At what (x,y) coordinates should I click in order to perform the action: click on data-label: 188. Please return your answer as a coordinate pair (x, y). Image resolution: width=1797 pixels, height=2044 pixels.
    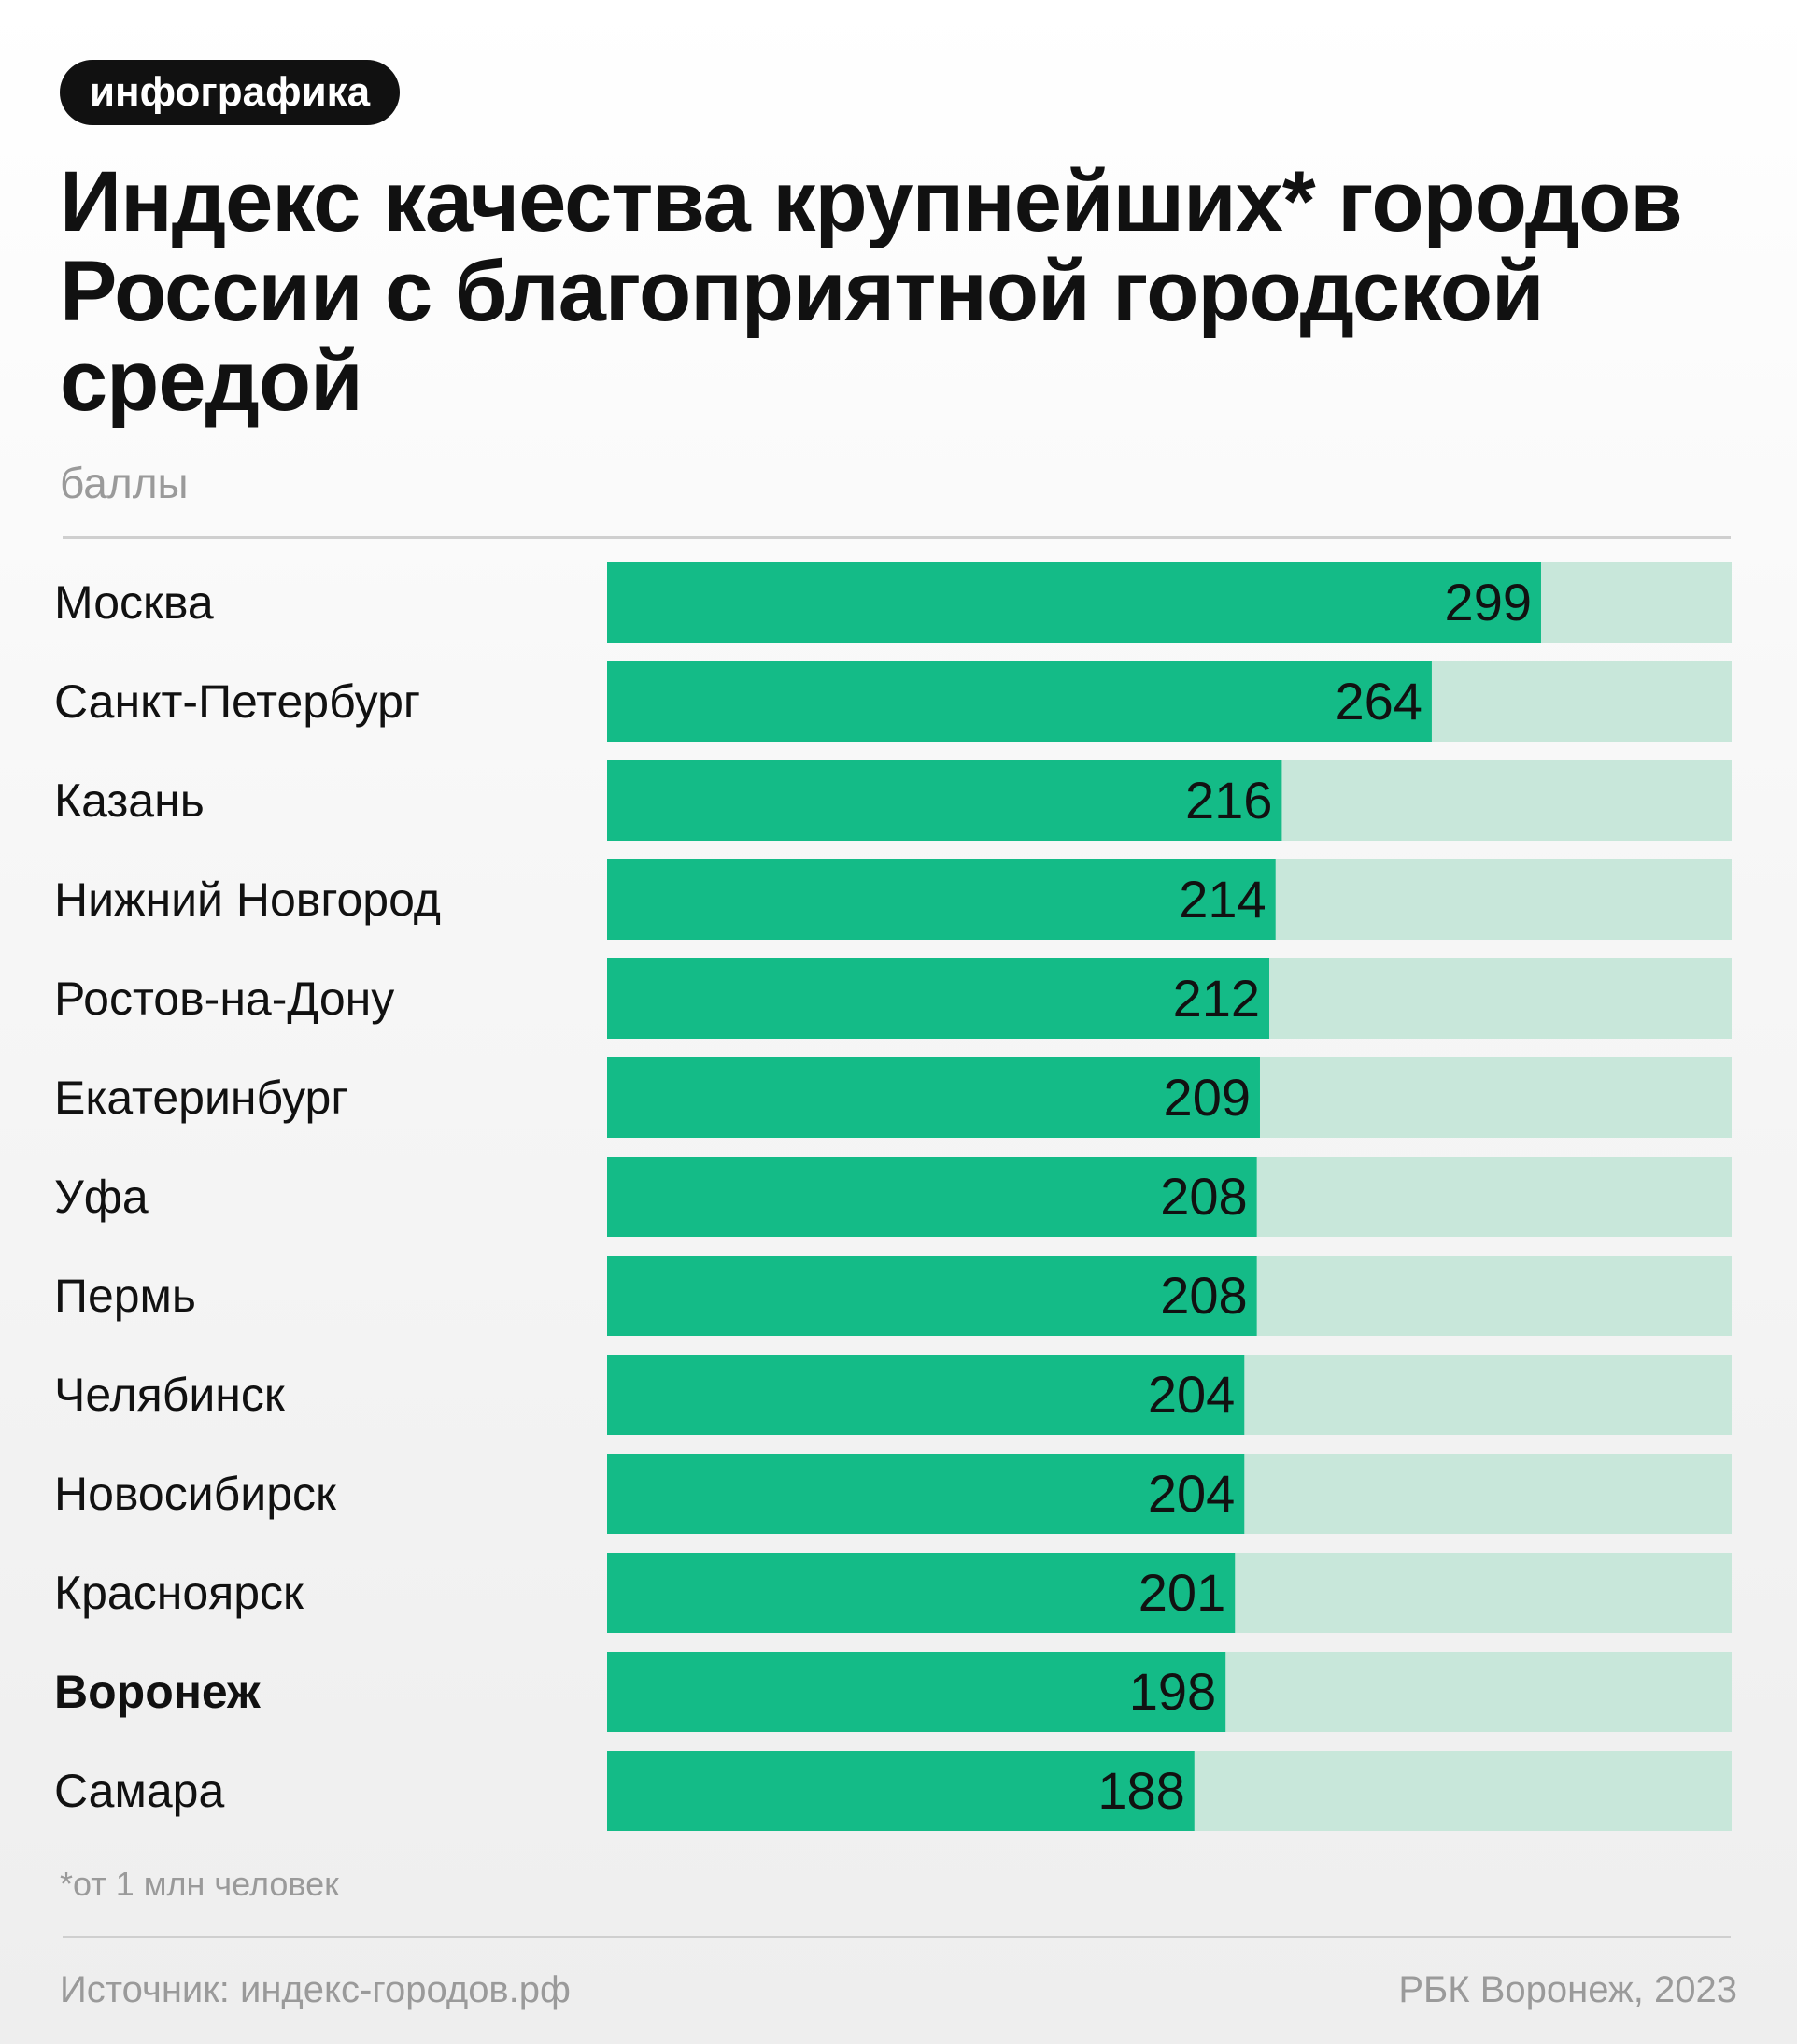
    Looking at the image, I should click on (1140, 1790).